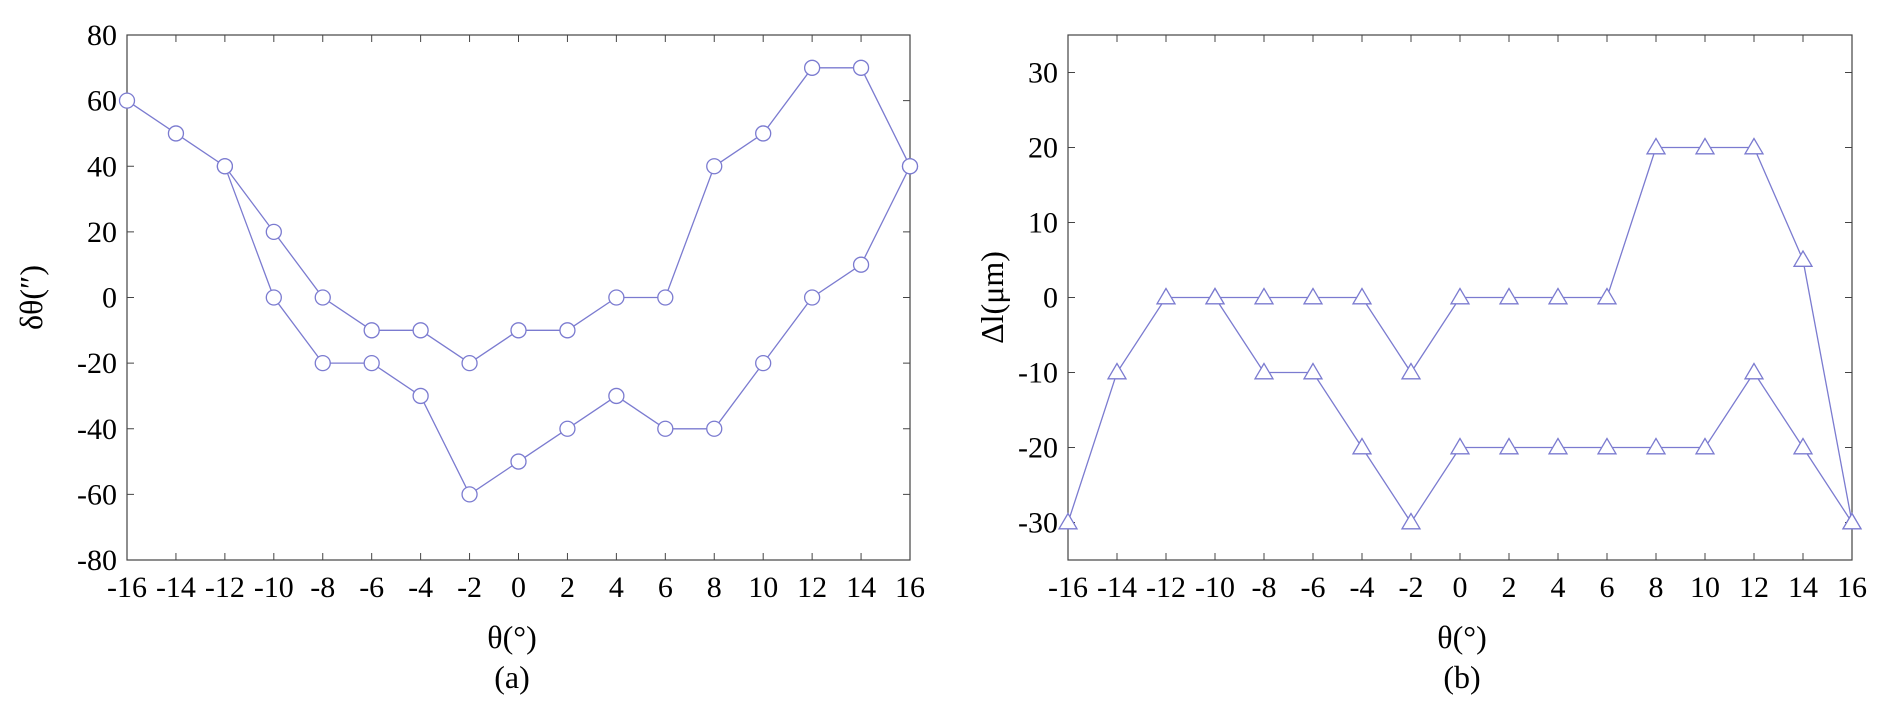 The width and height of the screenshot is (1892, 716). Describe the element at coordinates (1038, 373) in the screenshot. I see `y-tick-label: -10` at that location.